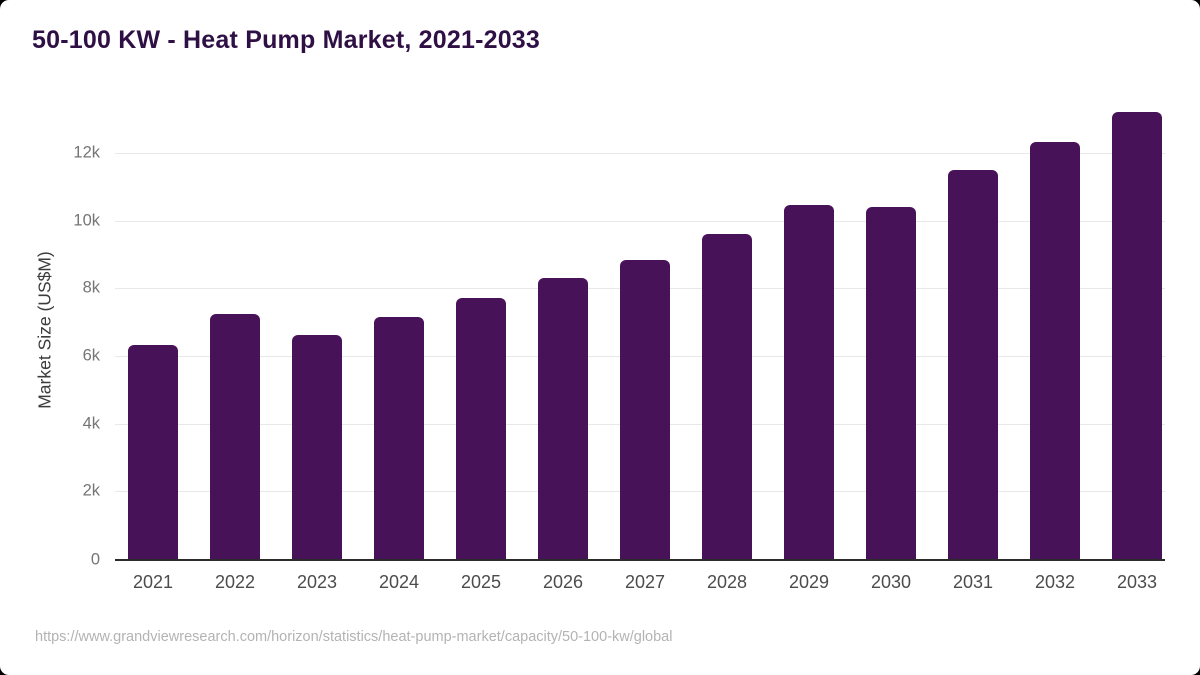 This screenshot has height=675, width=1200. What do you see at coordinates (317, 447) in the screenshot?
I see `bar-2023` at bounding box center [317, 447].